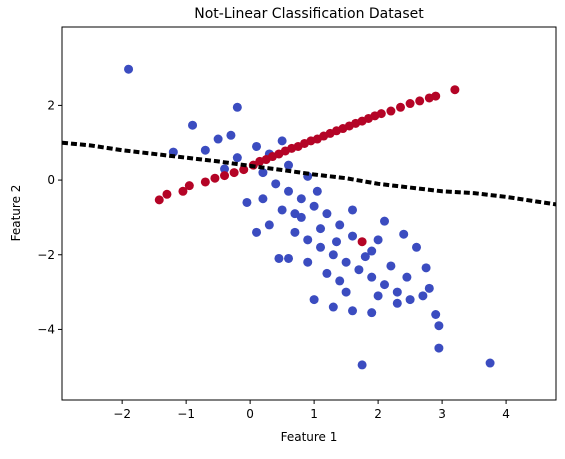 This screenshot has height=459, width=565. What do you see at coordinates (46, 329) in the screenshot?
I see `y-tick-label: −4` at bounding box center [46, 329].